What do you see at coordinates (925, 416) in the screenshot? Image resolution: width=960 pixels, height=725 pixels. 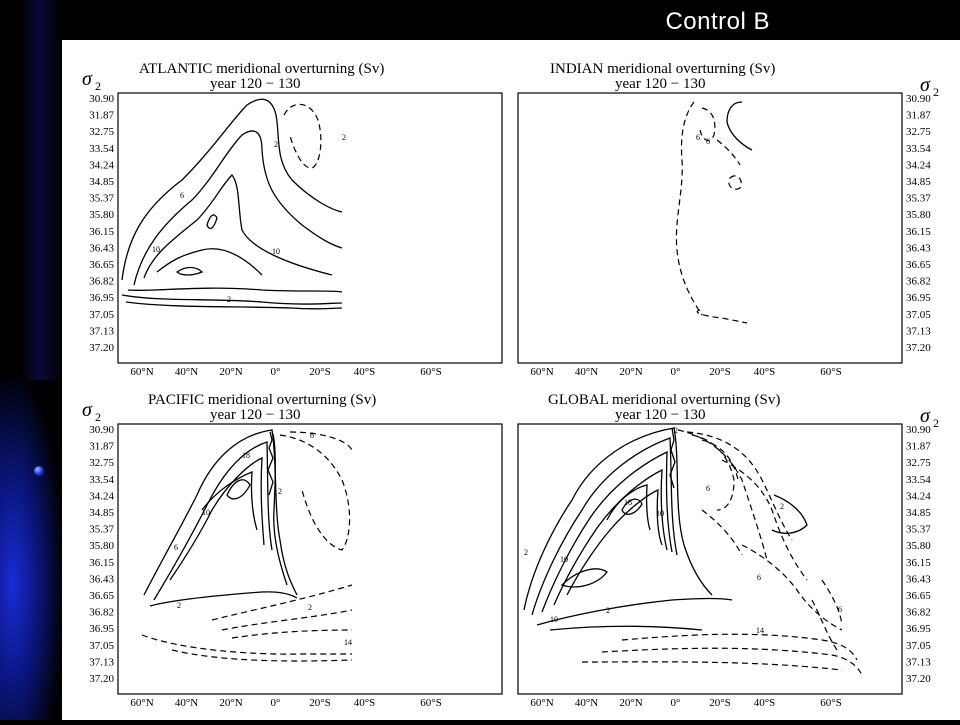 I see `sigma-symbol-right-bottom: σ` at bounding box center [925, 416].